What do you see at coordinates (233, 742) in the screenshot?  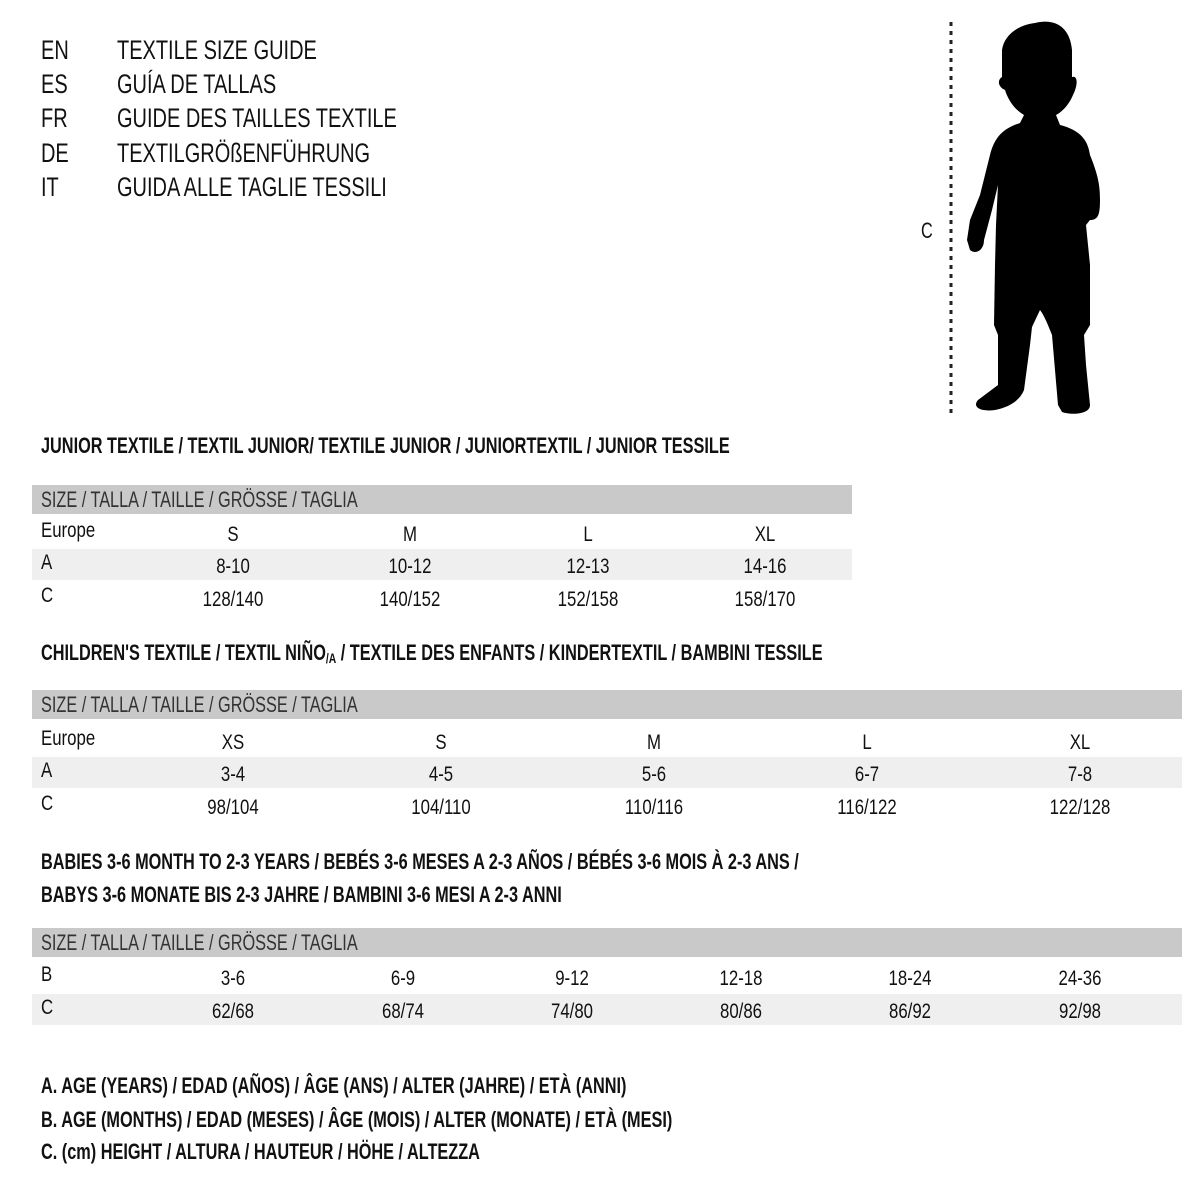 I see `table-cell: XS` at bounding box center [233, 742].